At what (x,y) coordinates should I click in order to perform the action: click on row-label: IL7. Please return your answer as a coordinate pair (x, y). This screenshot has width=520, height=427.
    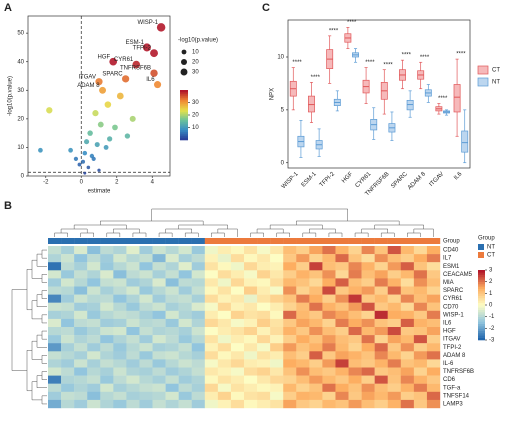
    Looking at the image, I should click on (447, 259).